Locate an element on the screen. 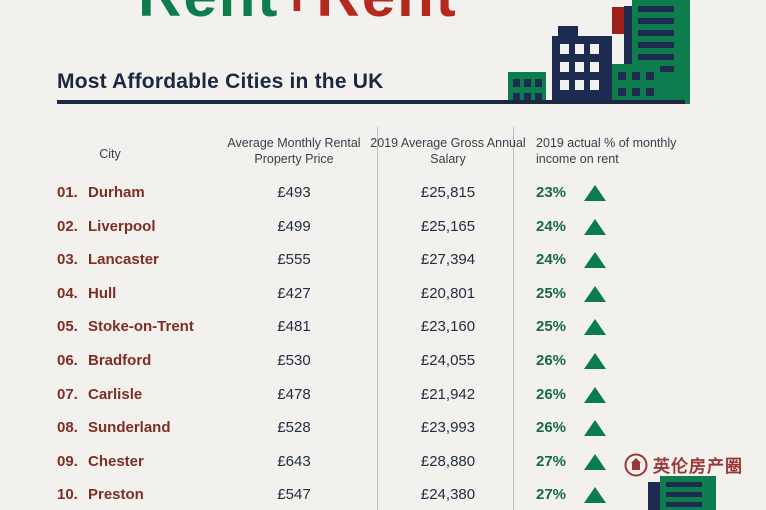 Image resolution: width=766 pixels, height=510 pixels. corner-building-illustration is located at coordinates (682, 493).